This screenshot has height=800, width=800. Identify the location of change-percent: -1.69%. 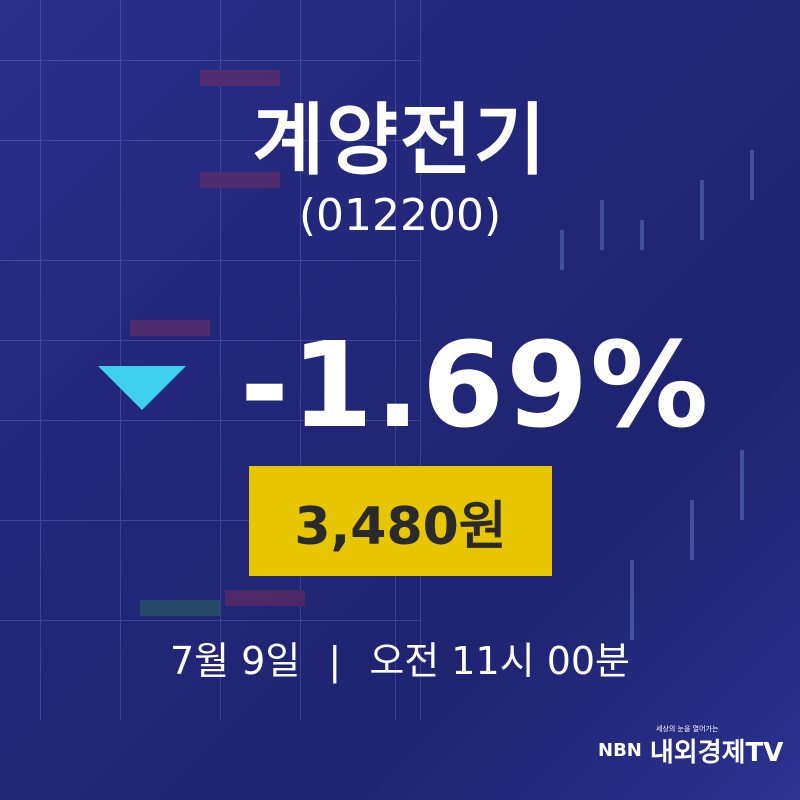
(475, 385).